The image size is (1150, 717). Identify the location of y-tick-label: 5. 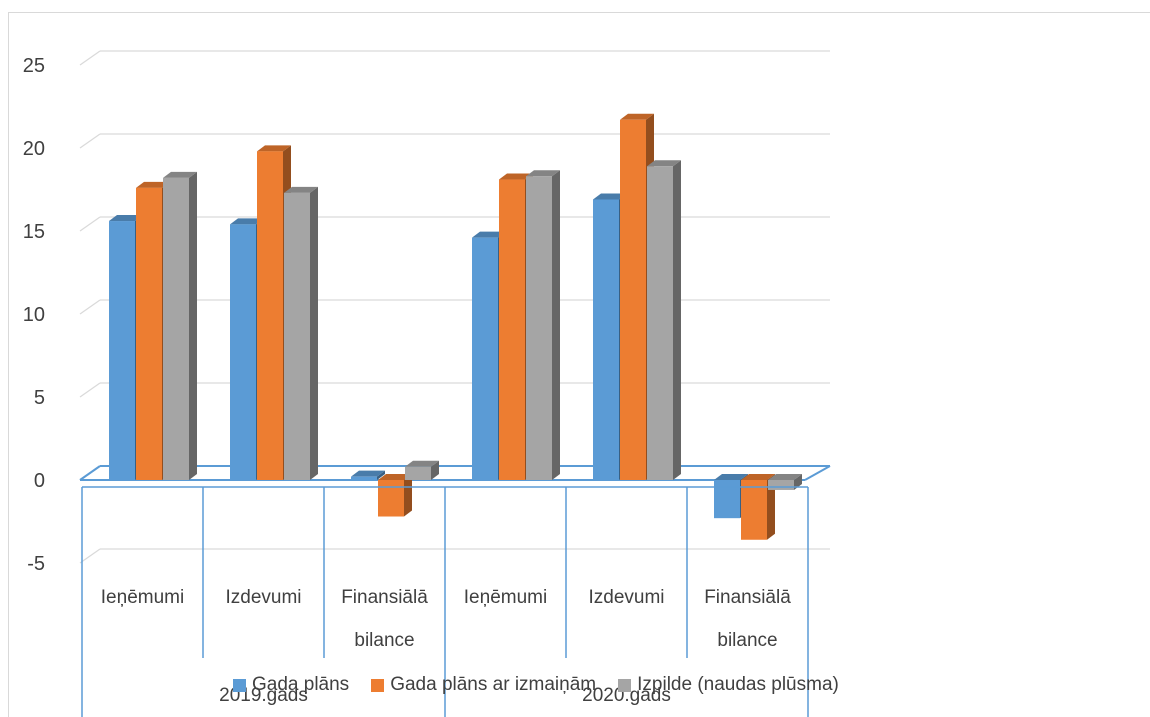
(39, 398).